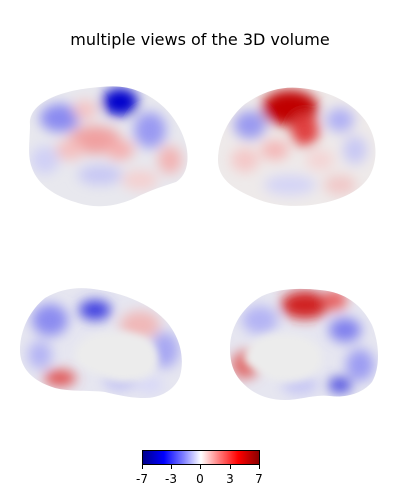  What do you see at coordinates (108, 146) in the screenshot?
I see `brain-left-lateral` at bounding box center [108, 146].